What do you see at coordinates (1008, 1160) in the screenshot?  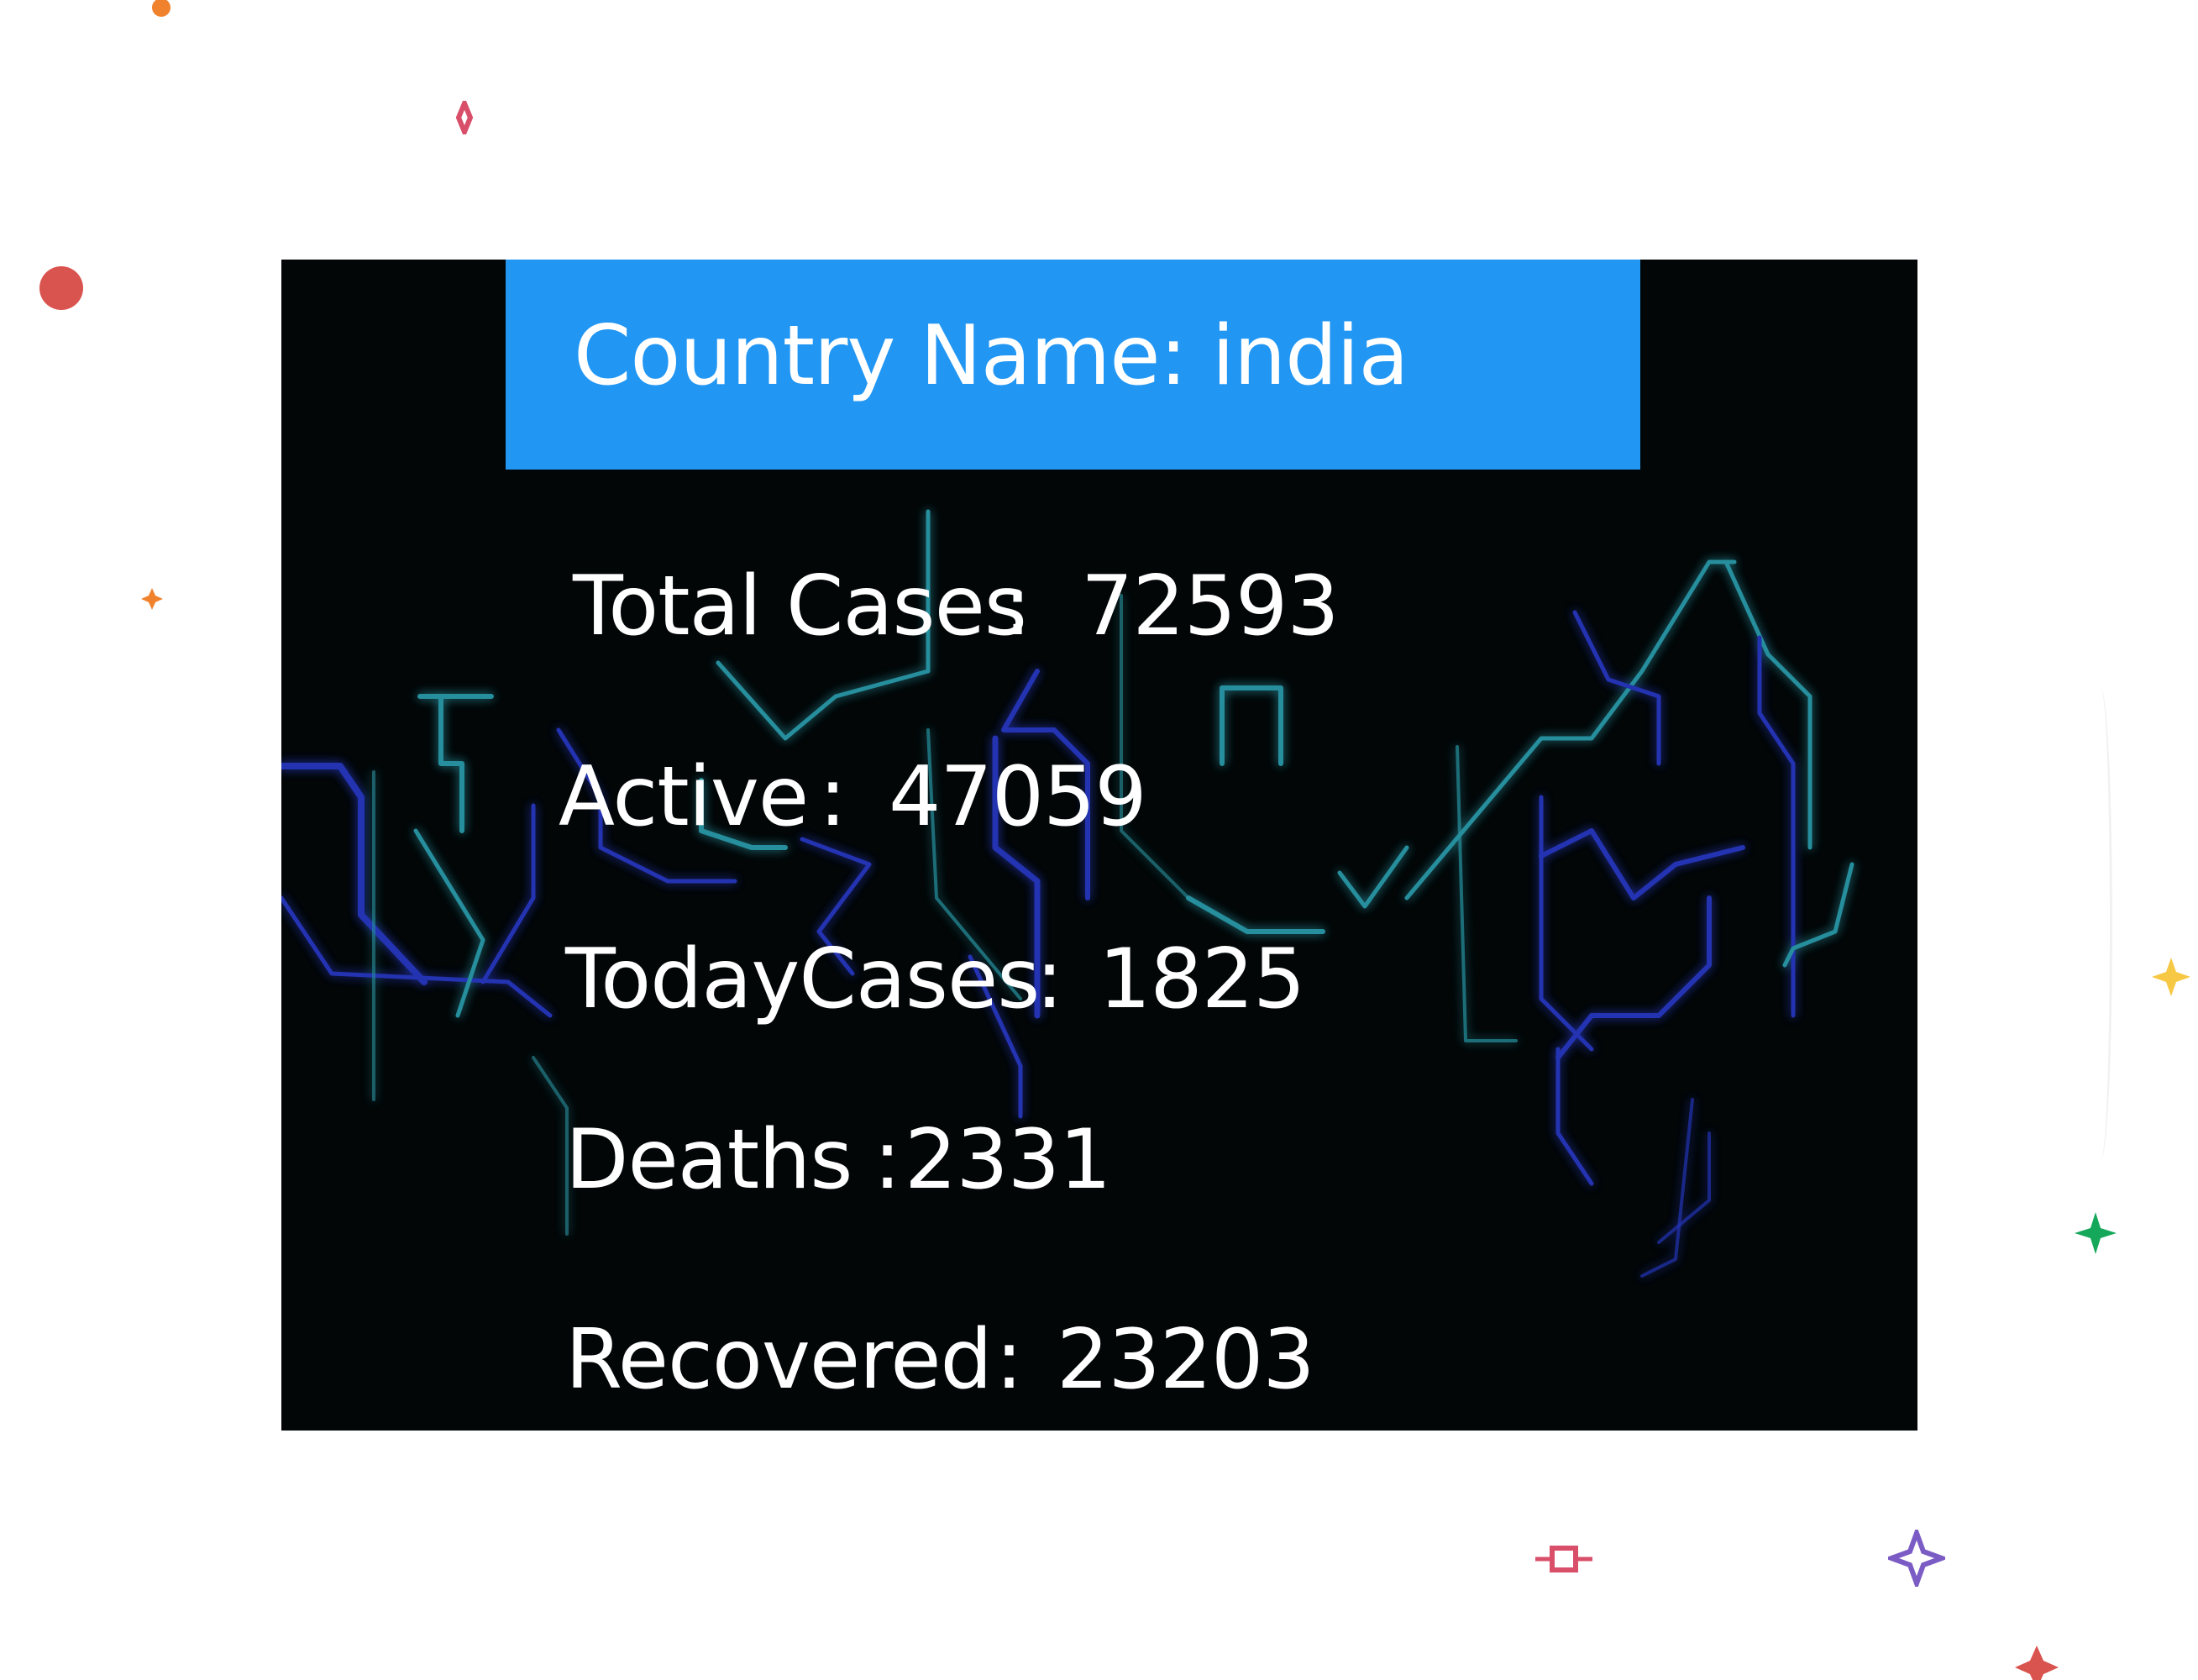 I see `stat-value: 2331` at bounding box center [1008, 1160].